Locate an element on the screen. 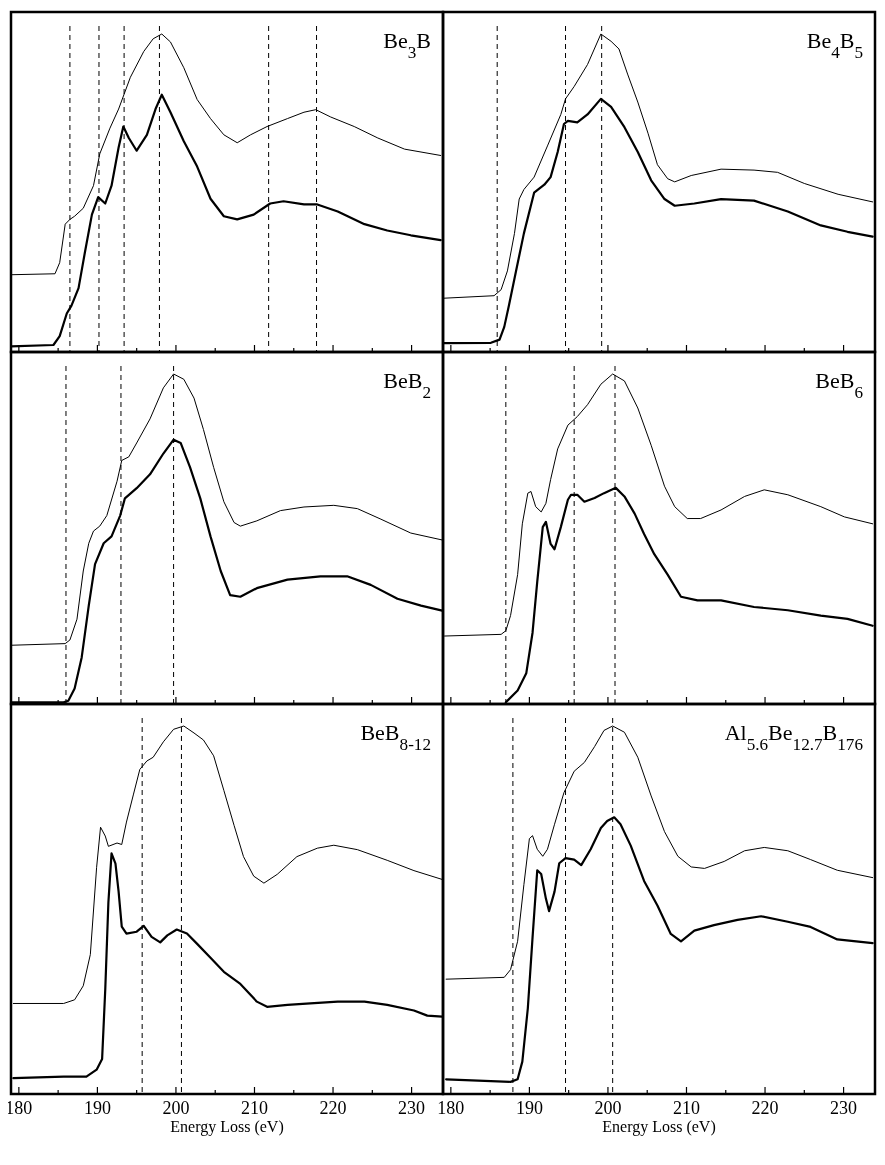  chart-title: Be$_{4}$B$_{5}$ is located at coordinates (834, 45).